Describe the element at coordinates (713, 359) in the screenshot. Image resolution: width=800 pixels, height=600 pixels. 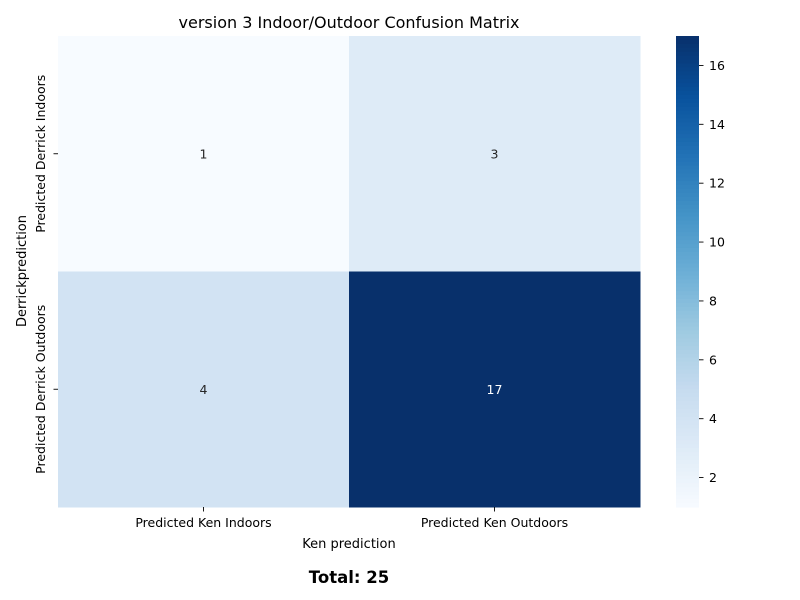
I see `colorbar-tick-label: 6` at that location.